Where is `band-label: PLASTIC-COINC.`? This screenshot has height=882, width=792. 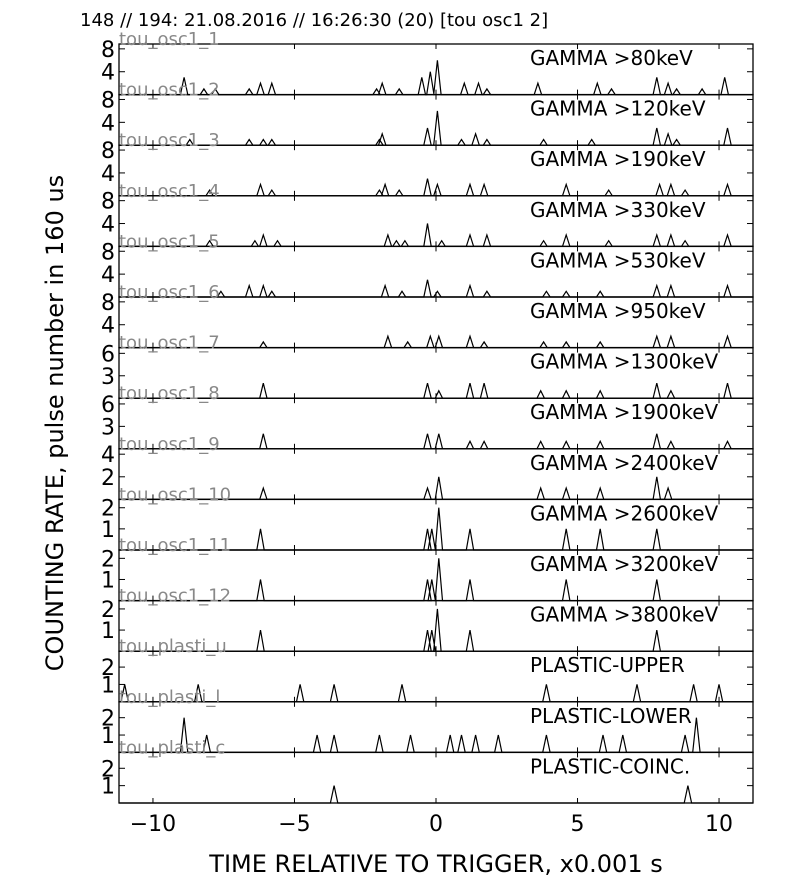
band-label: PLASTIC-COINC. is located at coordinates (610, 766).